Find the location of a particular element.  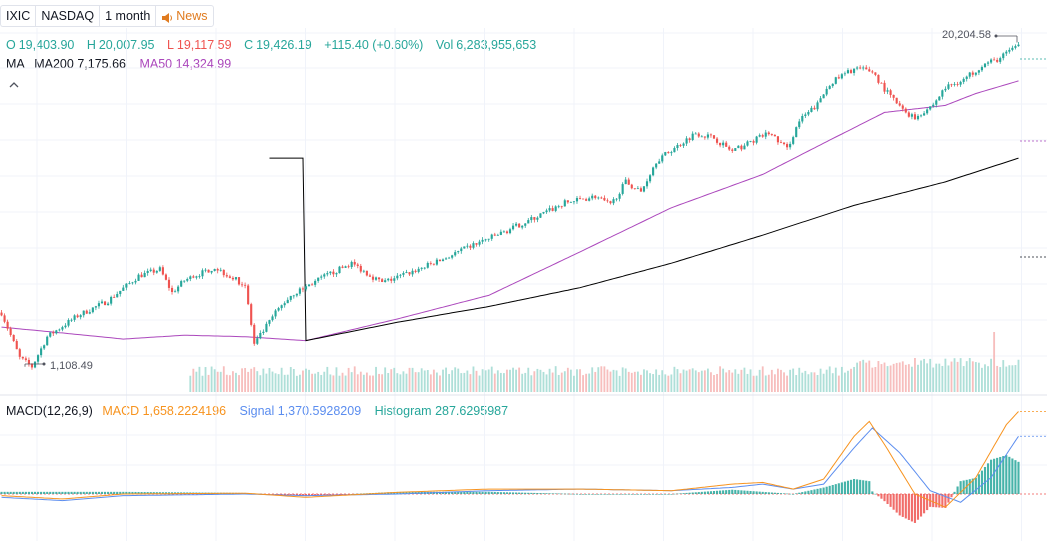

symbol-button: IXIC is located at coordinates (18, 16).